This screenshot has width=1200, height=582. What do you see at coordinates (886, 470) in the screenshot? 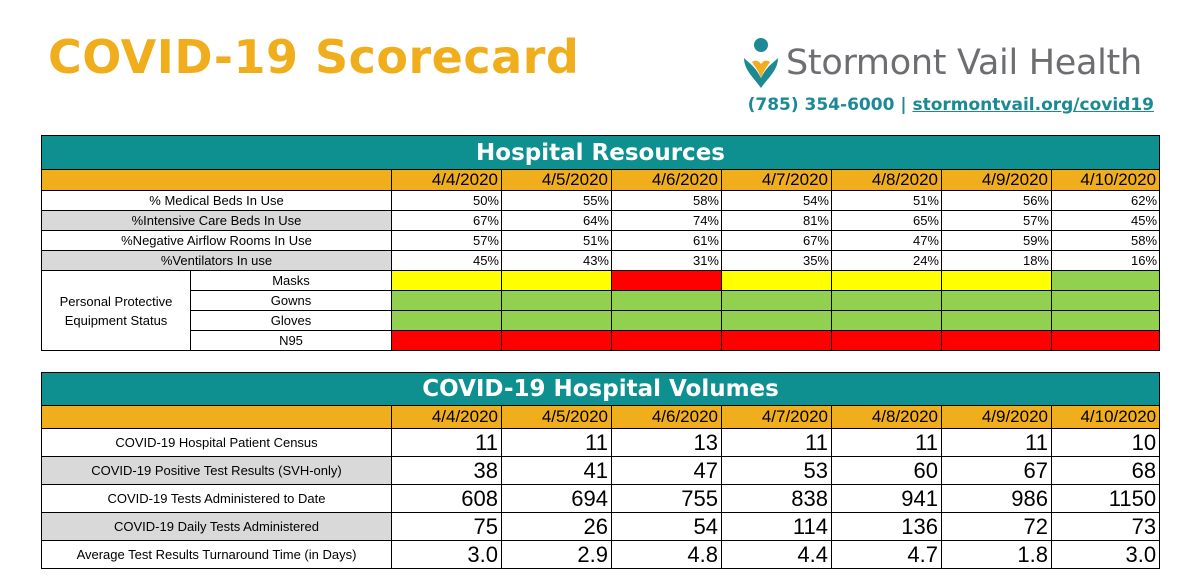
I see `table-cell: 60` at bounding box center [886, 470].